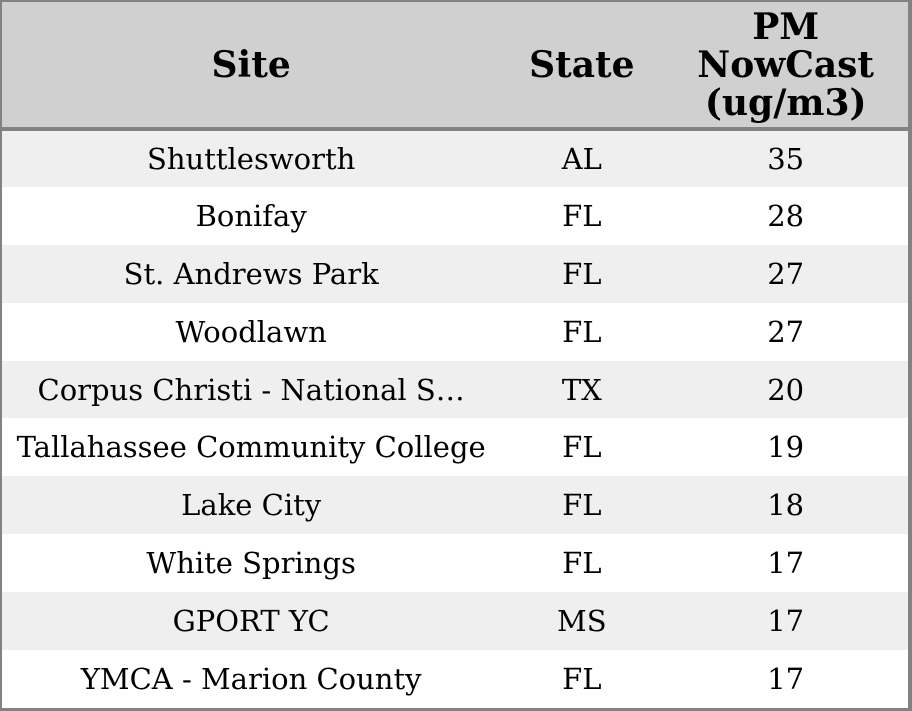 Image resolution: width=912 pixels, height=711 pixels. Describe the element at coordinates (251, 215) in the screenshot. I see `site-cell: Bonifay` at that location.